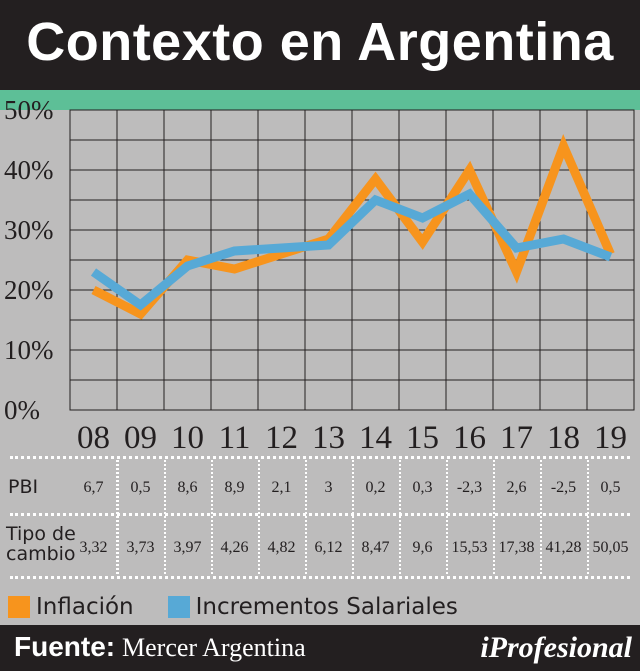 This screenshot has height=671, width=640. What do you see at coordinates (351, 249) in the screenshot?
I see `series-line-salary` at bounding box center [351, 249].